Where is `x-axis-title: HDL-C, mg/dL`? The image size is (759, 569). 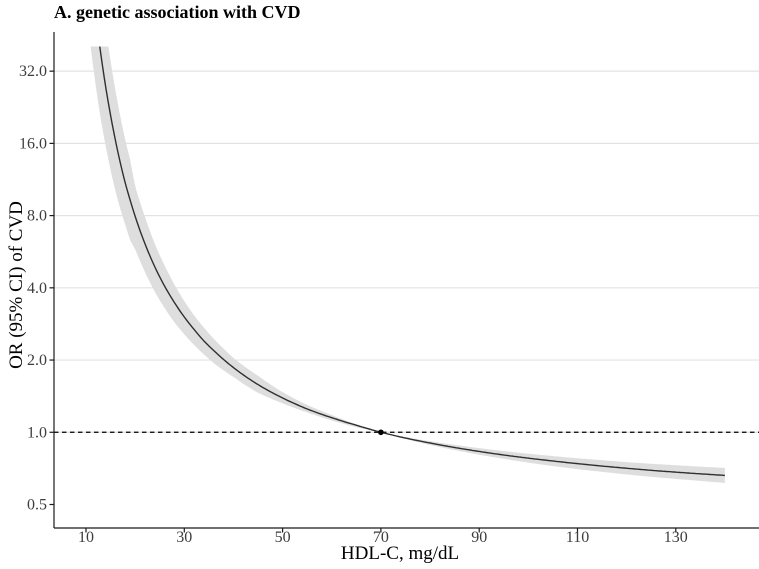
x-axis-title: HDL-C, mg/dL is located at coordinates (400, 553).